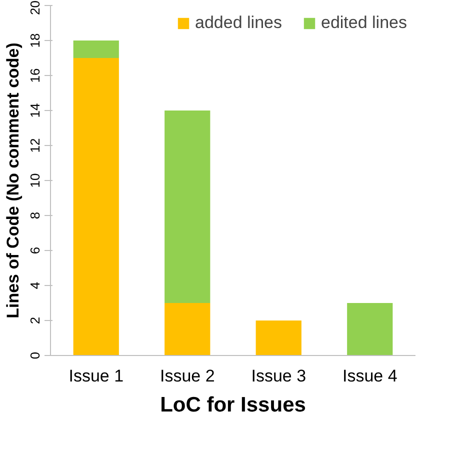 This screenshot has width=472, height=471. I want to click on y-tick-label: 16, so click(35, 75).